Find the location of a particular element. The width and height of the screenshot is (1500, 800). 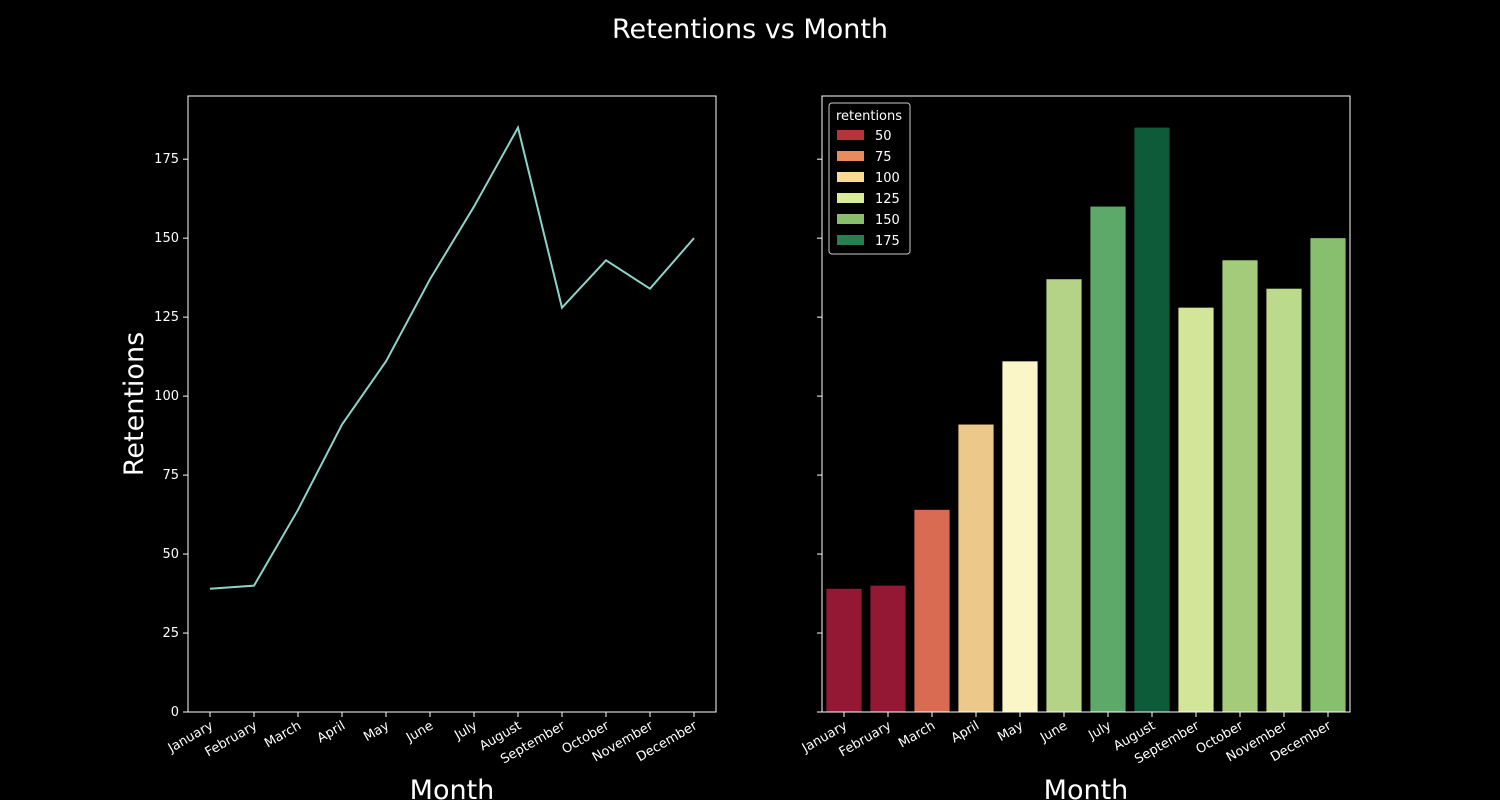

bar-january is located at coordinates (844, 650).